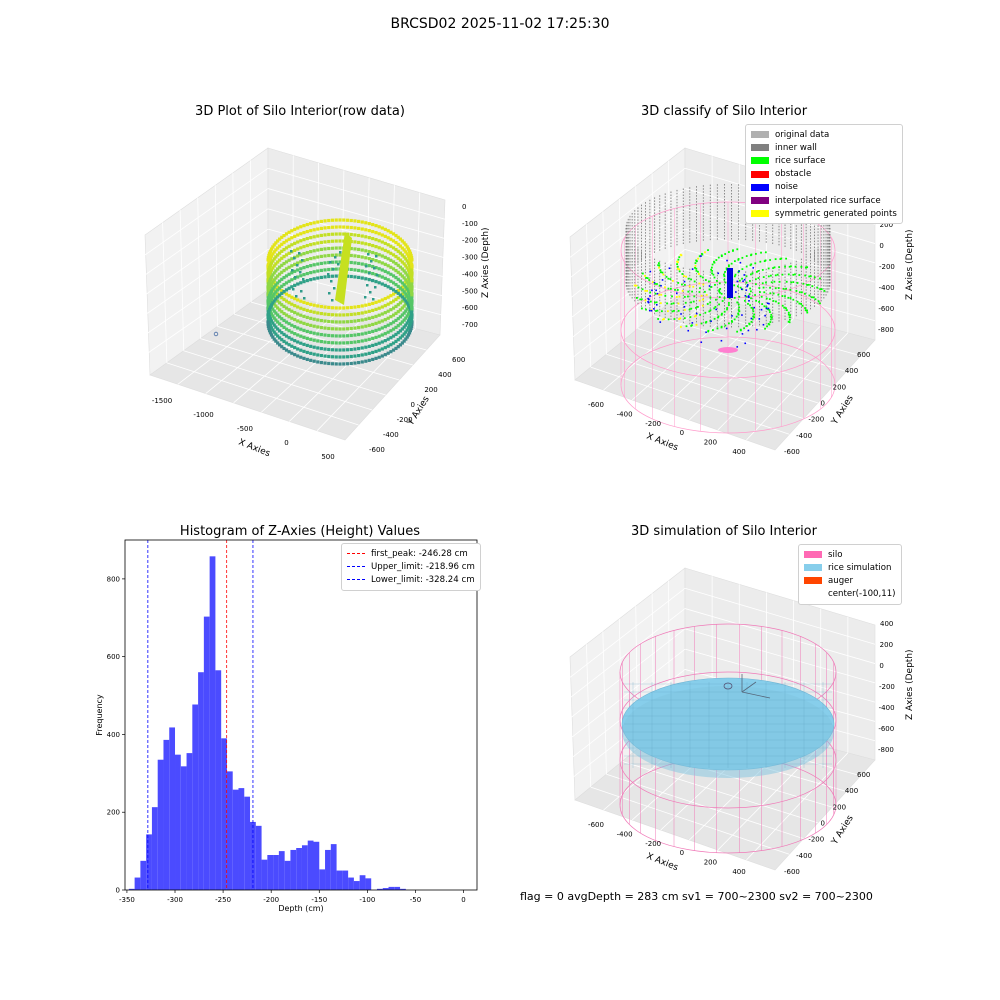  Describe the element at coordinates (887, 267) in the screenshot. I see `classify-z-tick-label: -200` at that location.